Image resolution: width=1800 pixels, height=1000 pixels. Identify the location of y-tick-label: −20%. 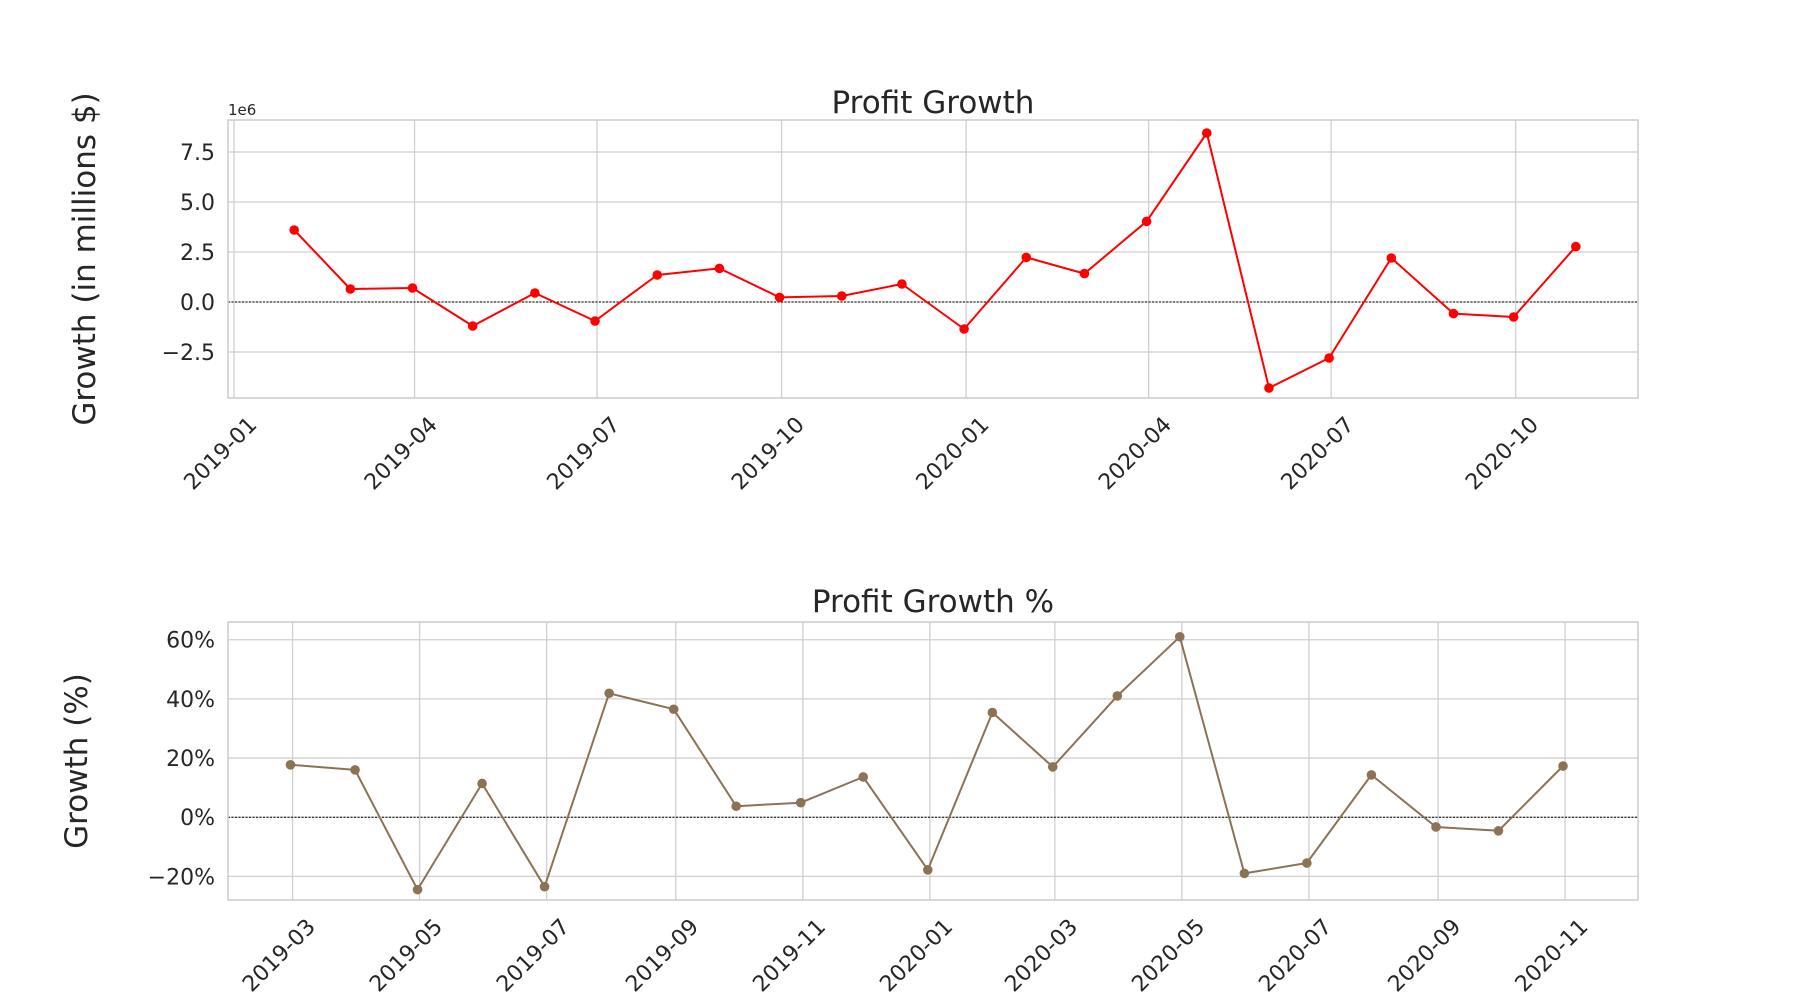
(181, 877).